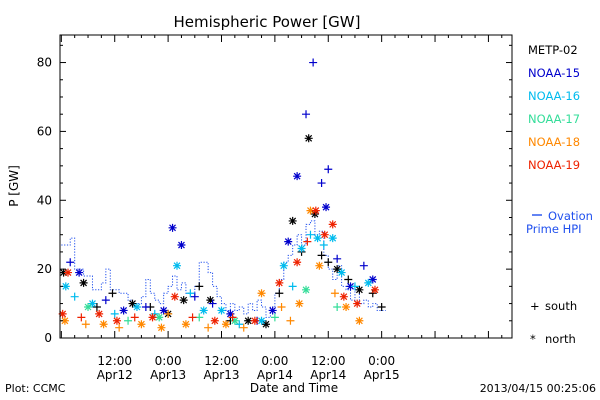  Describe the element at coordinates (560, 339) in the screenshot. I see `north-marker-label: north` at that location.